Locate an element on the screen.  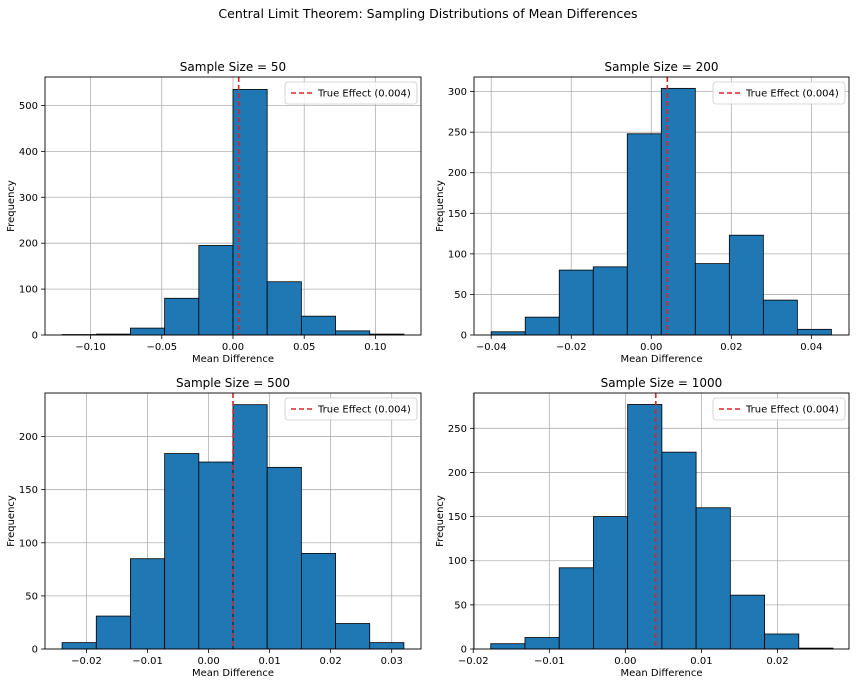
x-tick-label: −0.10 is located at coordinates (90, 347).